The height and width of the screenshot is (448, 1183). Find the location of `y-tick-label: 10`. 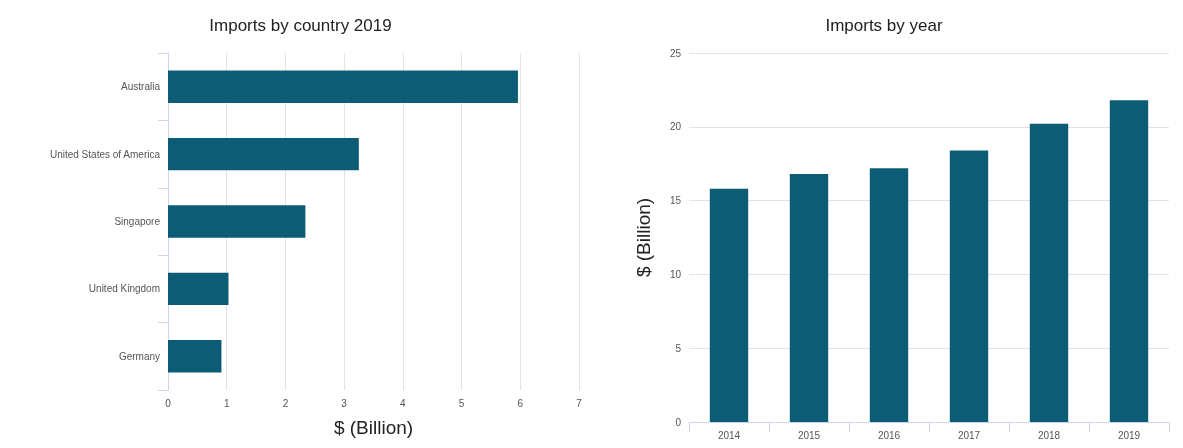

y-tick-label: 10 is located at coordinates (675, 274).